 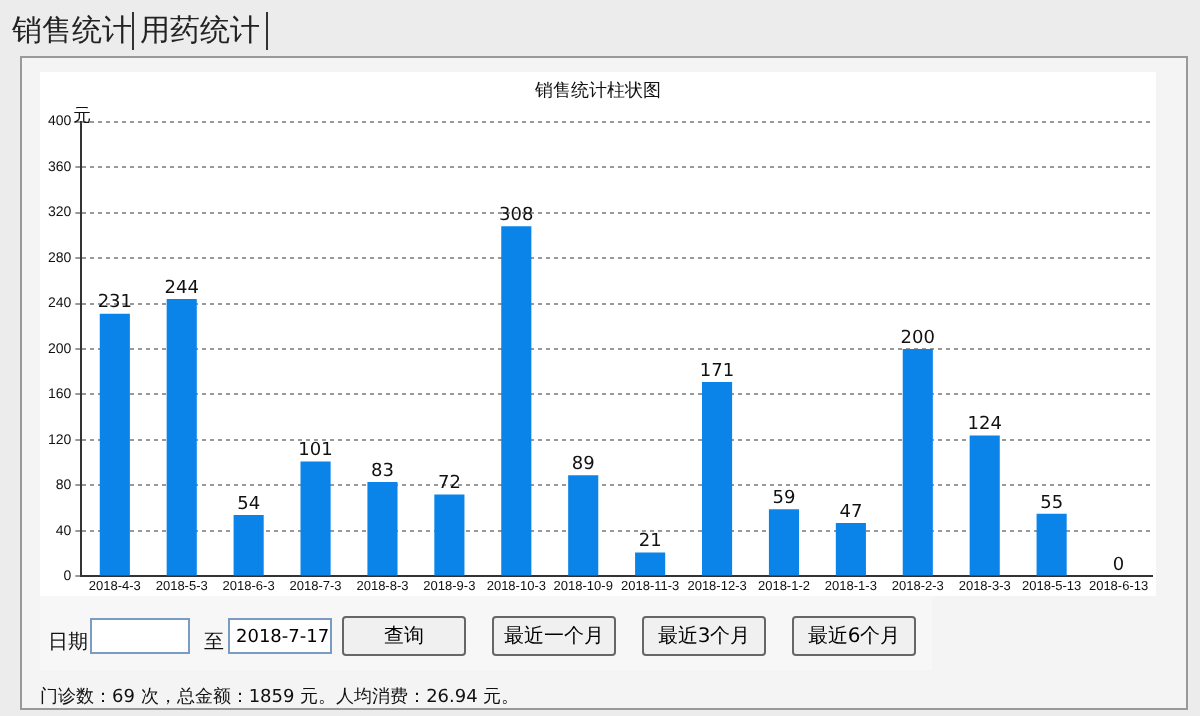 I want to click on data-label: 83, so click(x=382, y=471).